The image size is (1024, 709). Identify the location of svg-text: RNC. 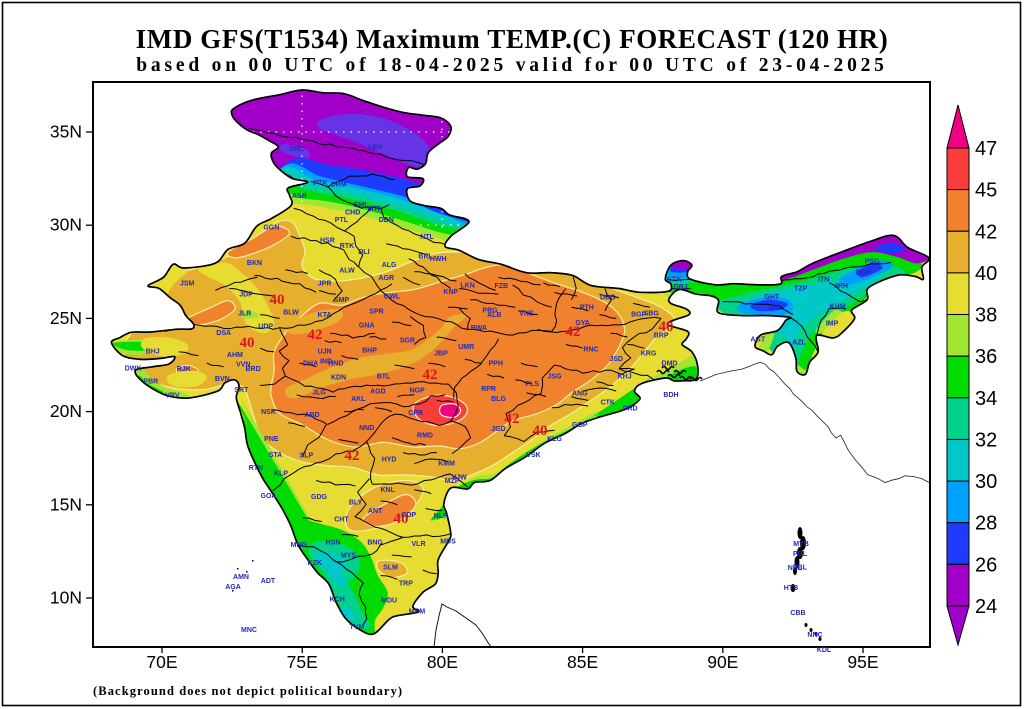
(590, 350).